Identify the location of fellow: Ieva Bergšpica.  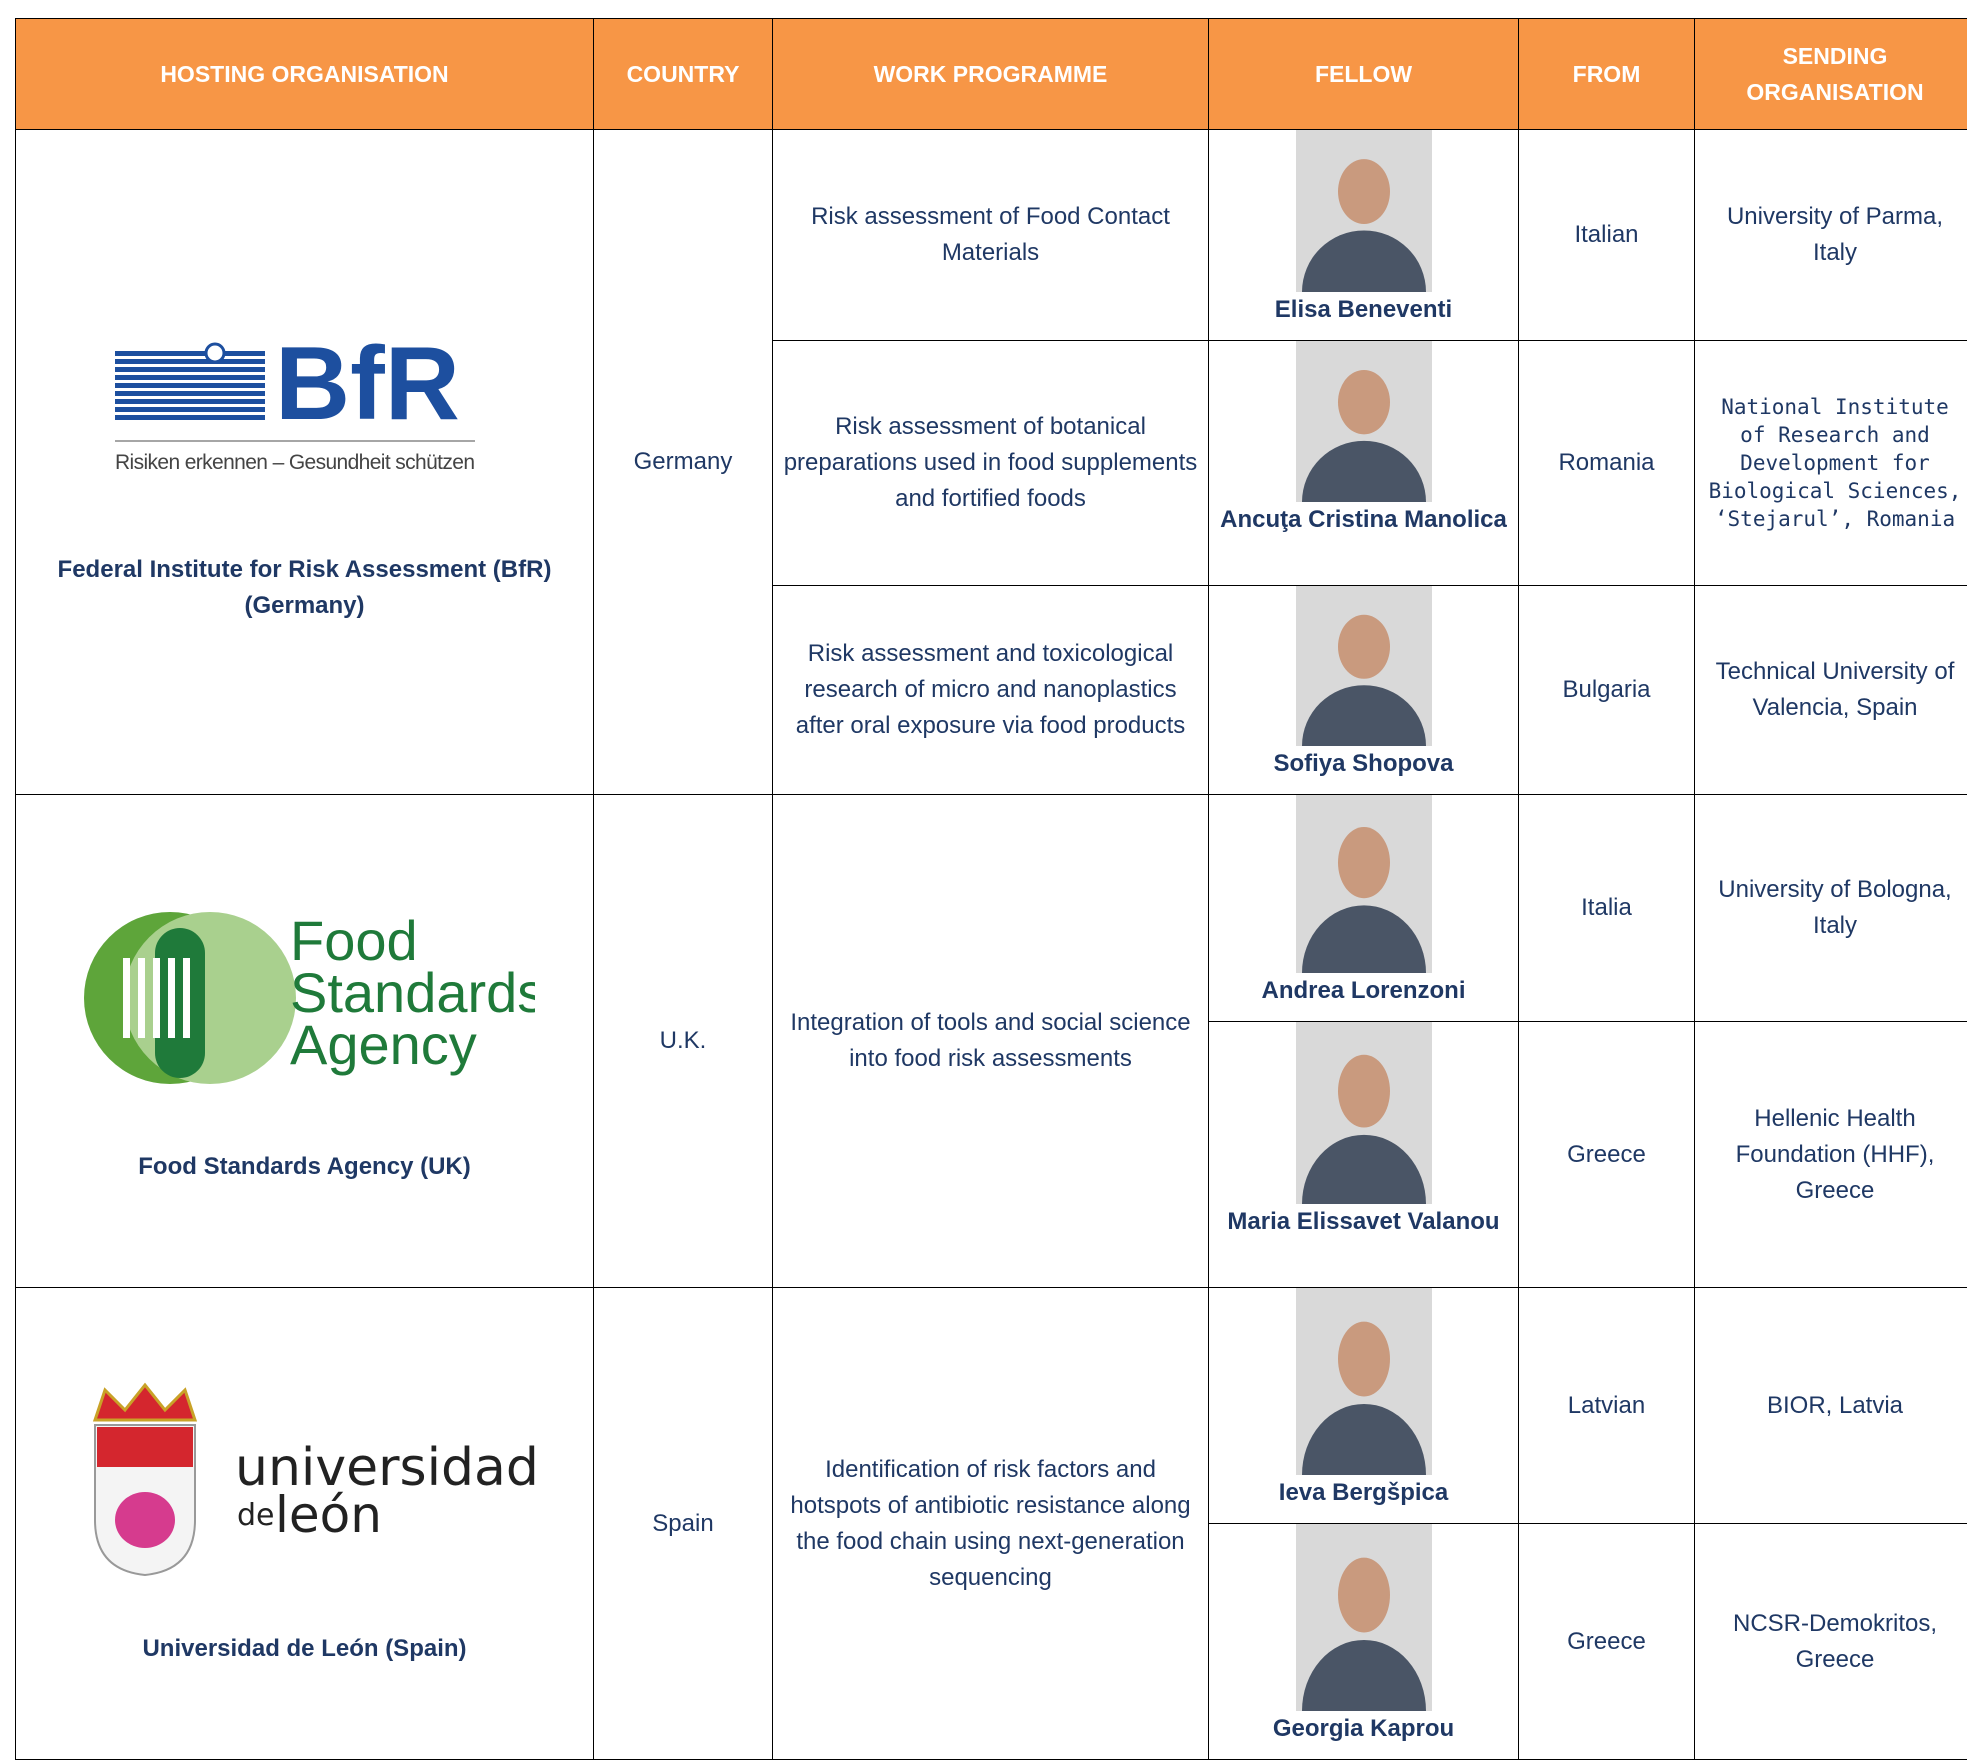
(1363, 1405).